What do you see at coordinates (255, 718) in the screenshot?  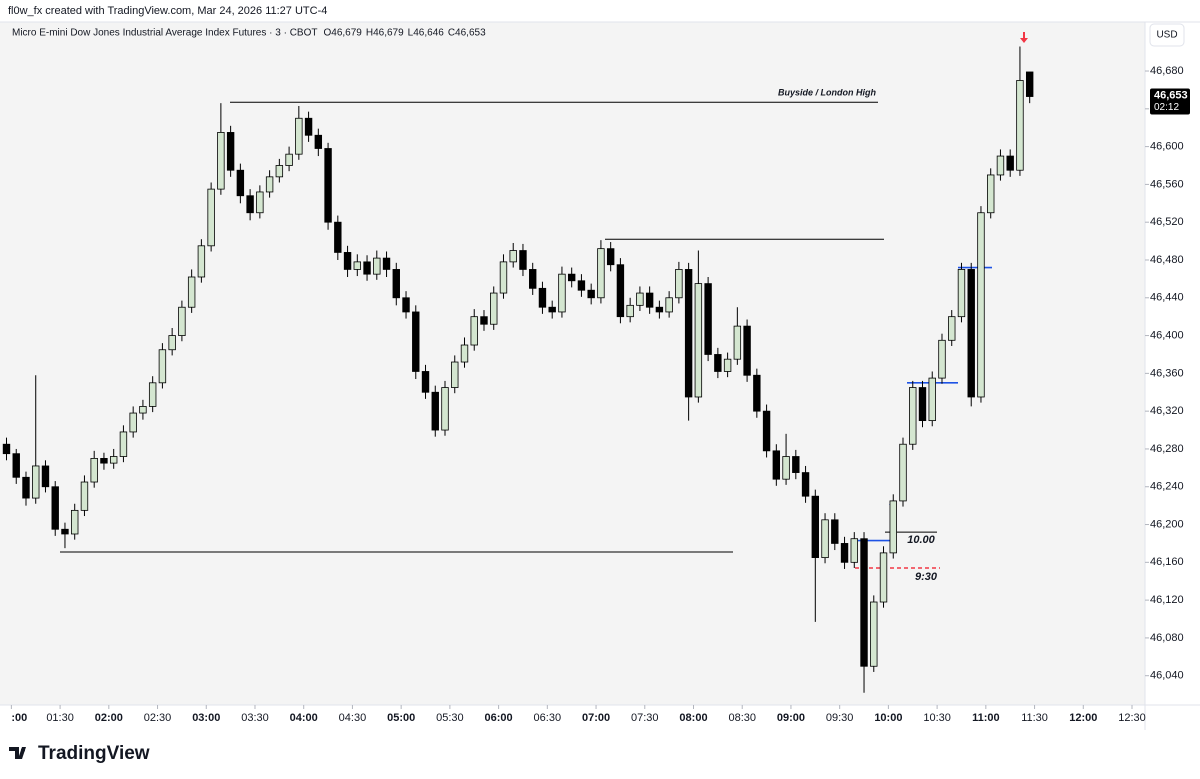 I see `x-tick-label: 03:30` at bounding box center [255, 718].